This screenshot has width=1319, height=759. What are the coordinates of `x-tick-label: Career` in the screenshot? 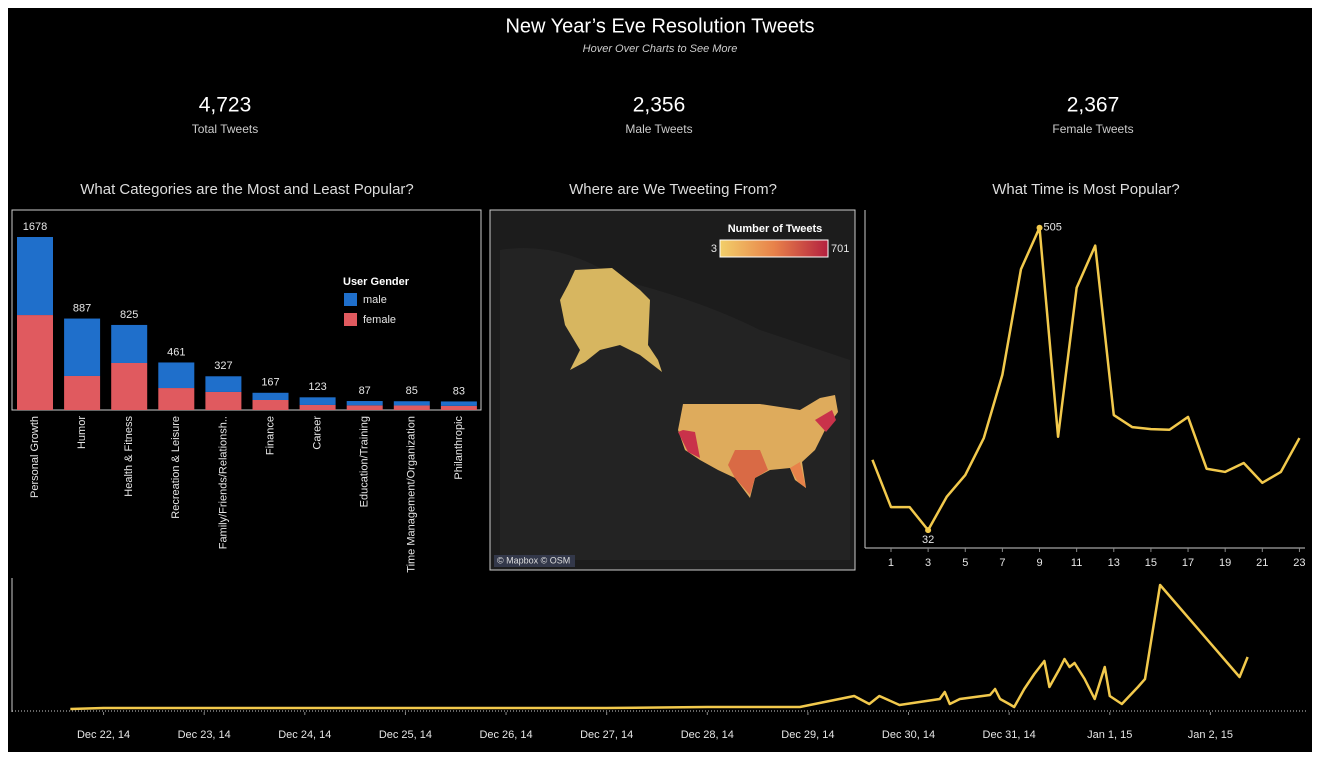 It's located at (318, 433).